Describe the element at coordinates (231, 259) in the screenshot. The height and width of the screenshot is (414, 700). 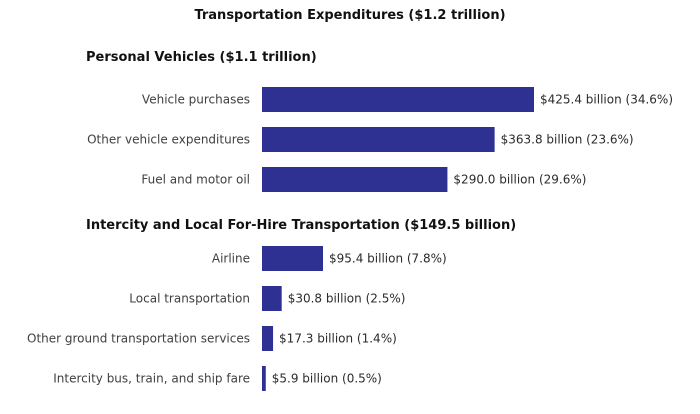
I see `category-label-airline: Airline` at that location.